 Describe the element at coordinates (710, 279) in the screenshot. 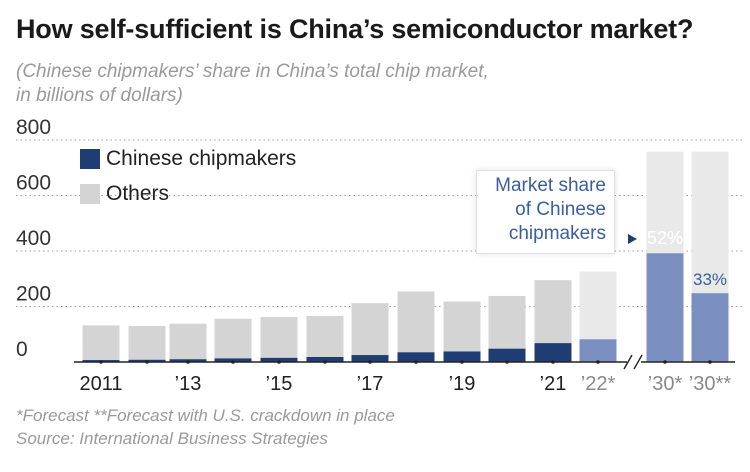

I see `data-label-30-crackdown: 33%` at that location.